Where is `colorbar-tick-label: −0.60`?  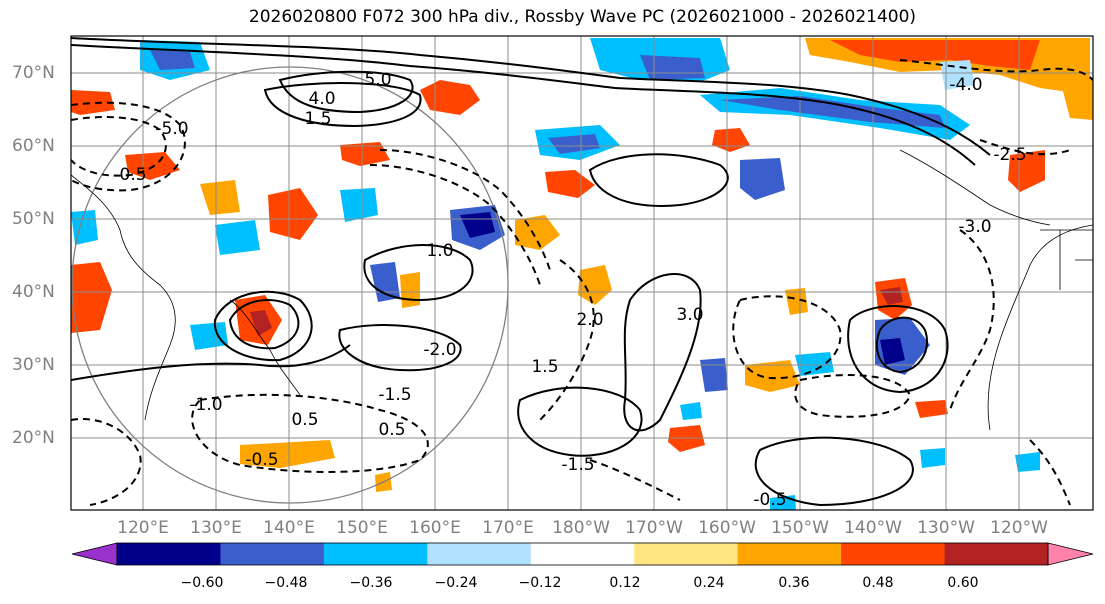 colorbar-tick-label: −0.60 is located at coordinates (202, 583).